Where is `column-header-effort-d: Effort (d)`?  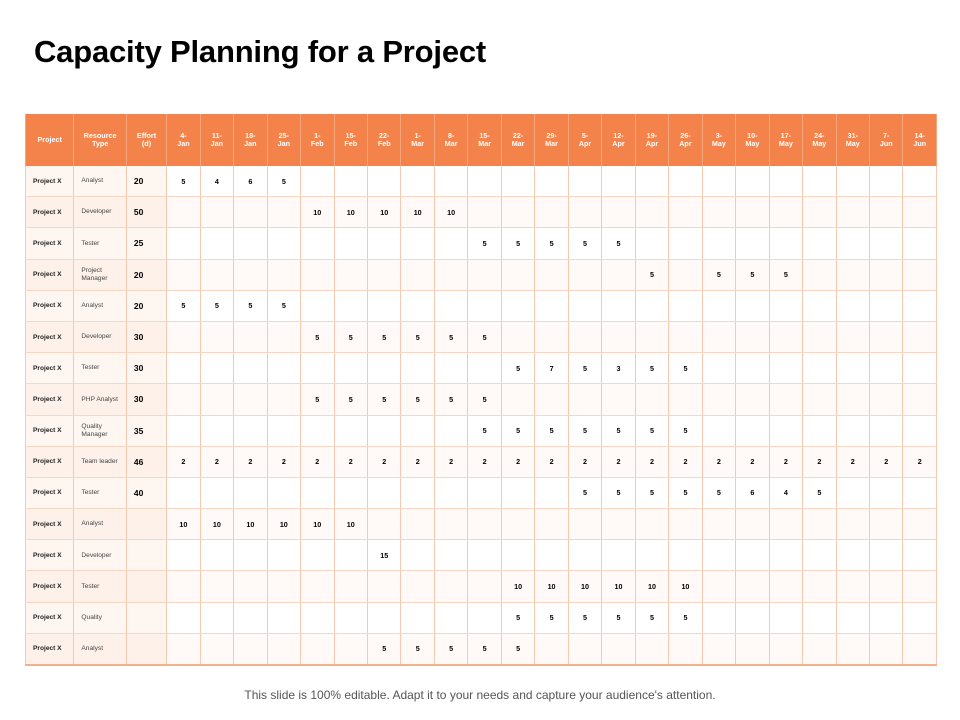
column-header-effort-d: Effort (d) is located at coordinates (146, 140).